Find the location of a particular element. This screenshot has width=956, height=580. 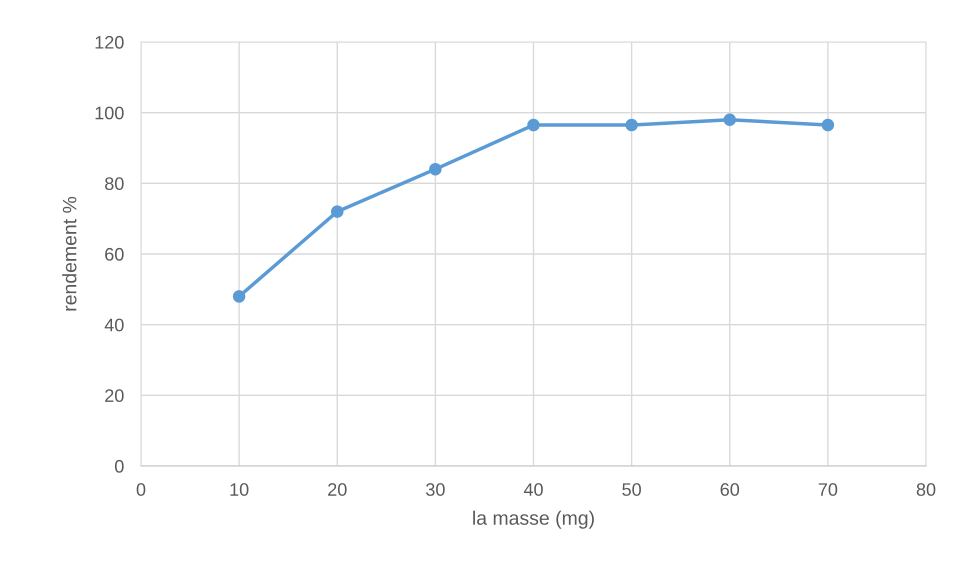

x-tick-label: 50 is located at coordinates (631, 489).